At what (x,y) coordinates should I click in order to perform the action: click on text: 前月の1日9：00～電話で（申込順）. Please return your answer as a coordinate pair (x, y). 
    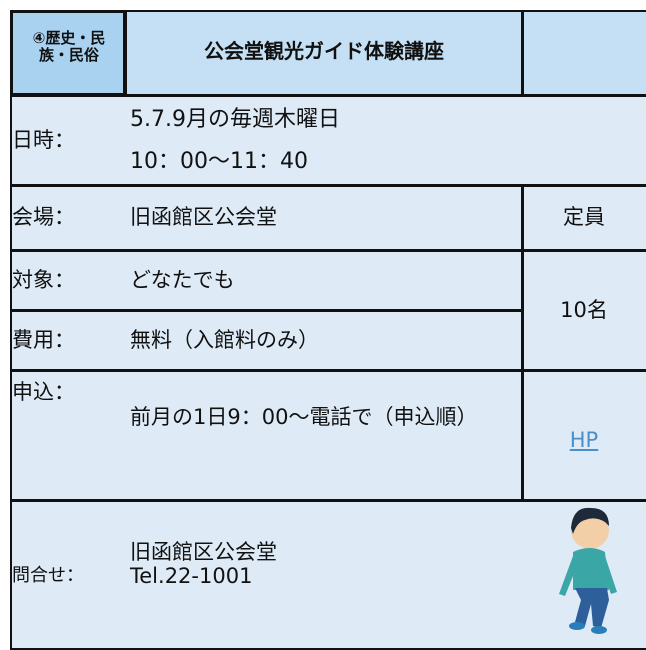
    Looking at the image, I should click on (304, 417).